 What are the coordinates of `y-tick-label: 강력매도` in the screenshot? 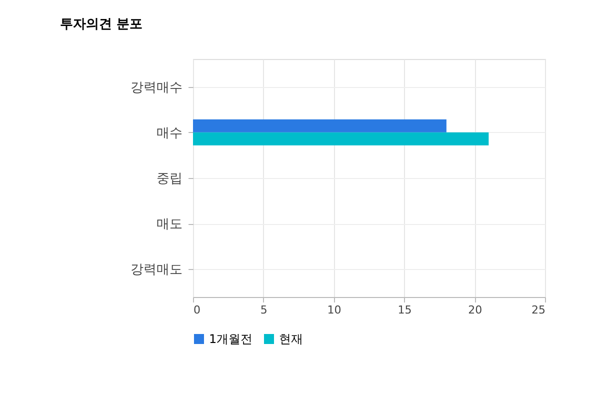 It's located at (156, 270).